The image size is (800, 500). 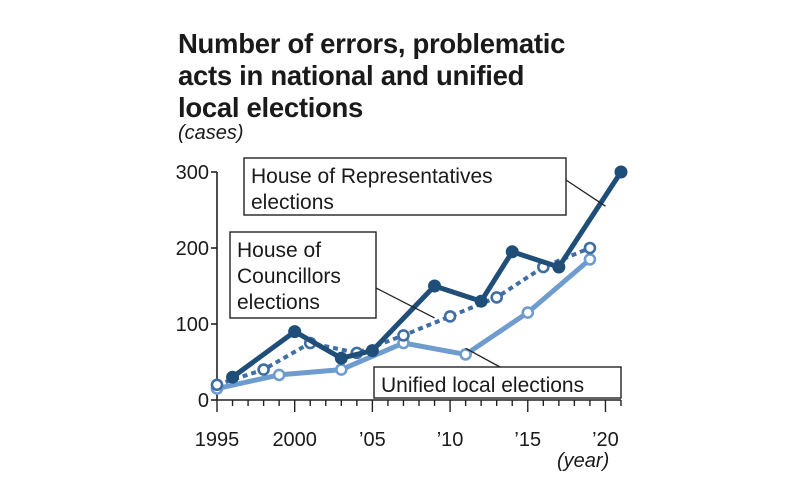 I want to click on y-axis-label: (cases), so click(x=211, y=133).